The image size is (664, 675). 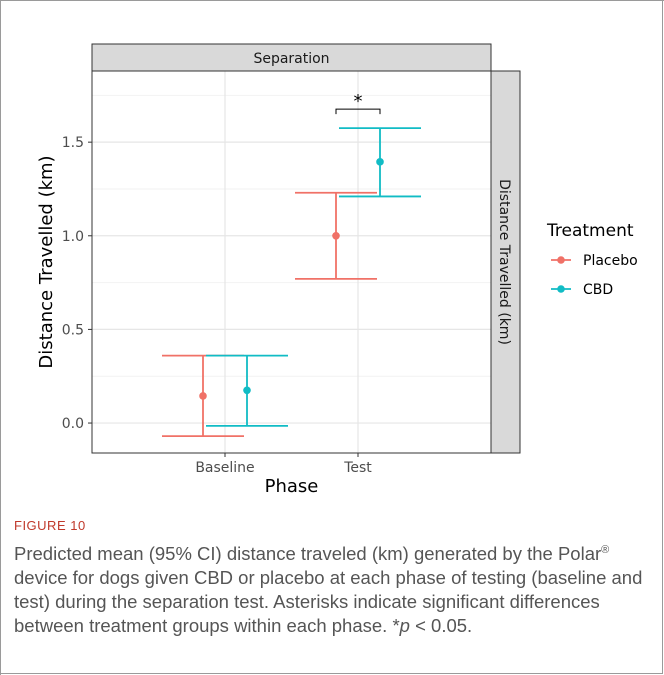 What do you see at coordinates (605, 550) in the screenshot?
I see `registered-mark: ®` at bounding box center [605, 550].